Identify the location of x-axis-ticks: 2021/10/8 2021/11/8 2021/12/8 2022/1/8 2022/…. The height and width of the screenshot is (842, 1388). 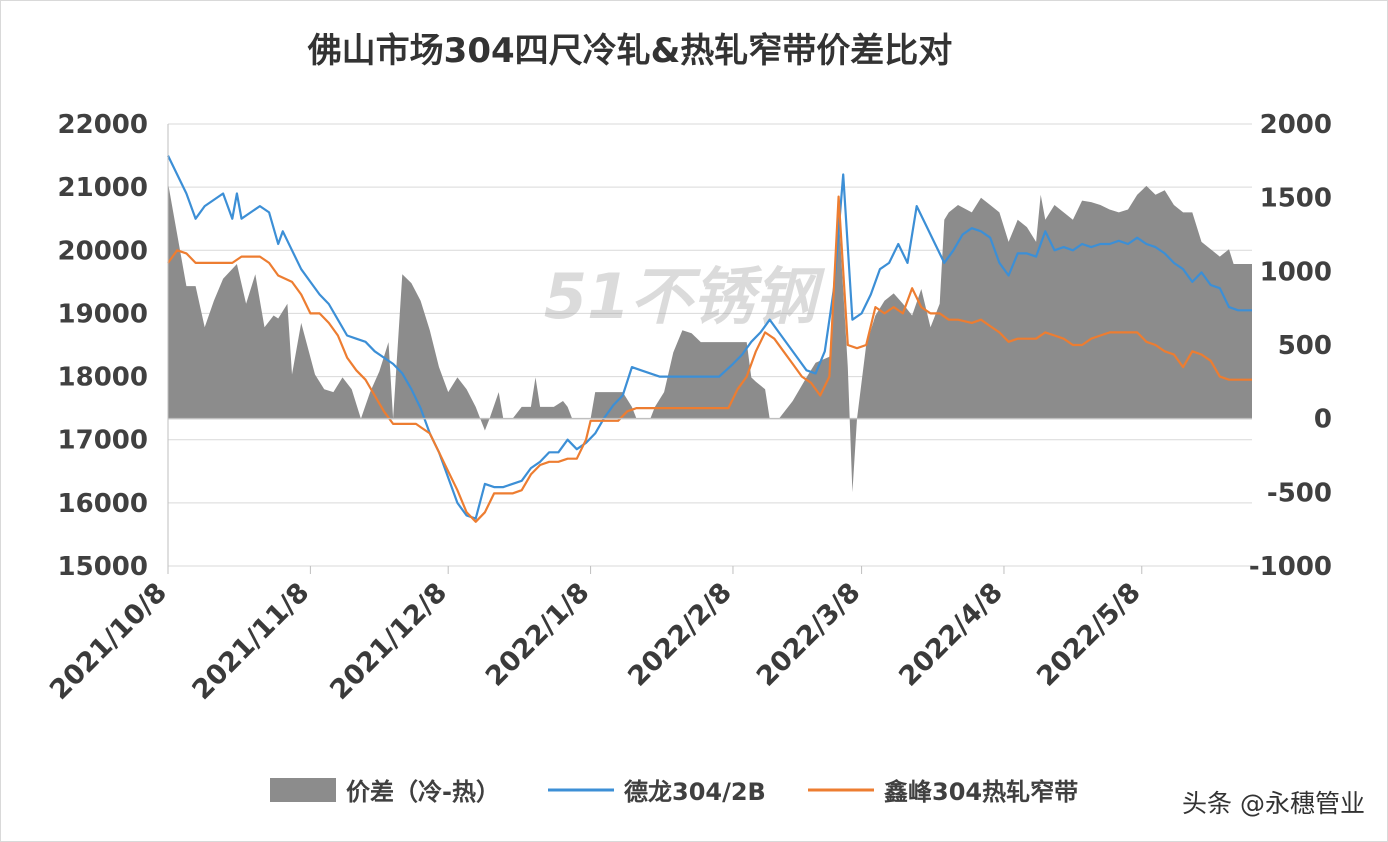
(595, 636).